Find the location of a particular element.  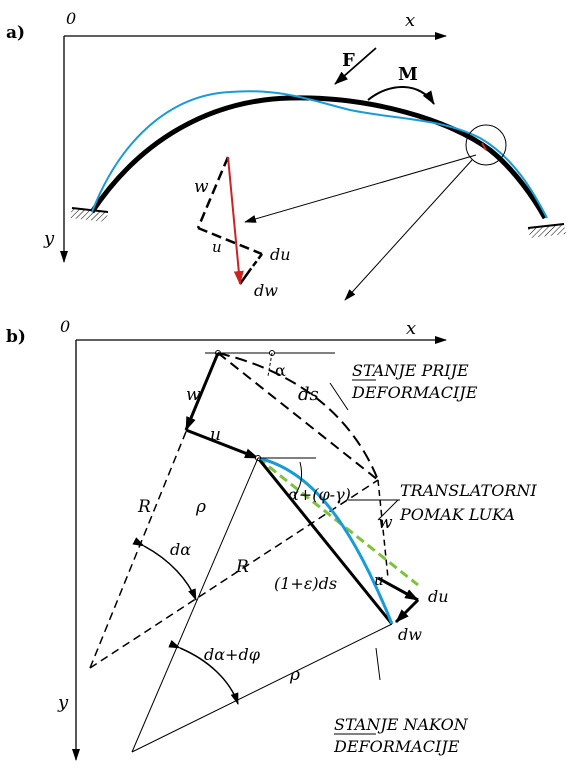

original-arch is located at coordinates (318, 157).